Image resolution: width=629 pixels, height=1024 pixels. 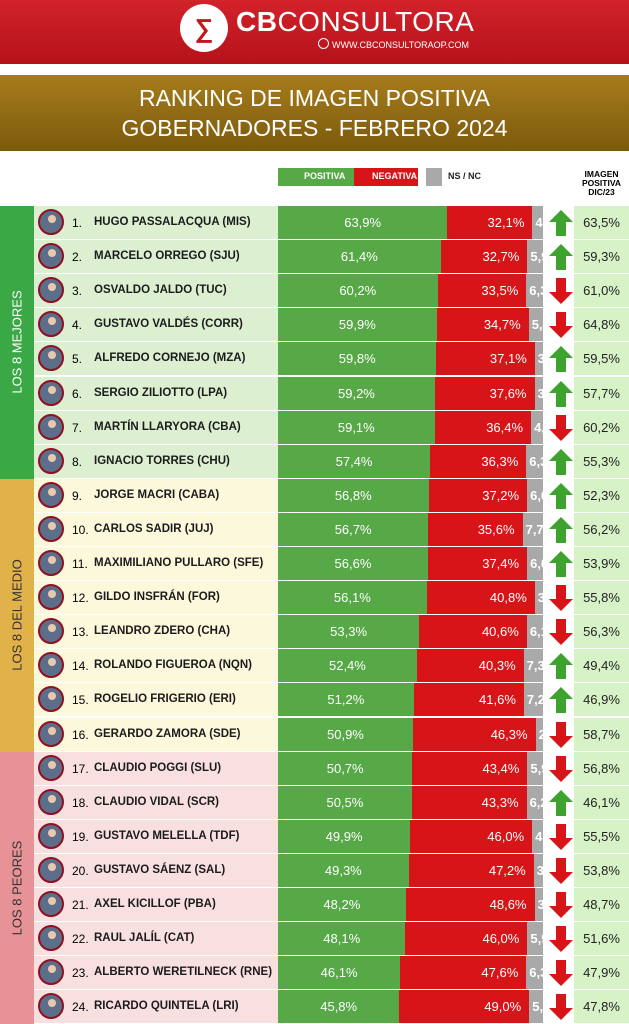 I want to click on governor-name: ROGELIO FRIGERIO (ERI), so click(x=165, y=699).